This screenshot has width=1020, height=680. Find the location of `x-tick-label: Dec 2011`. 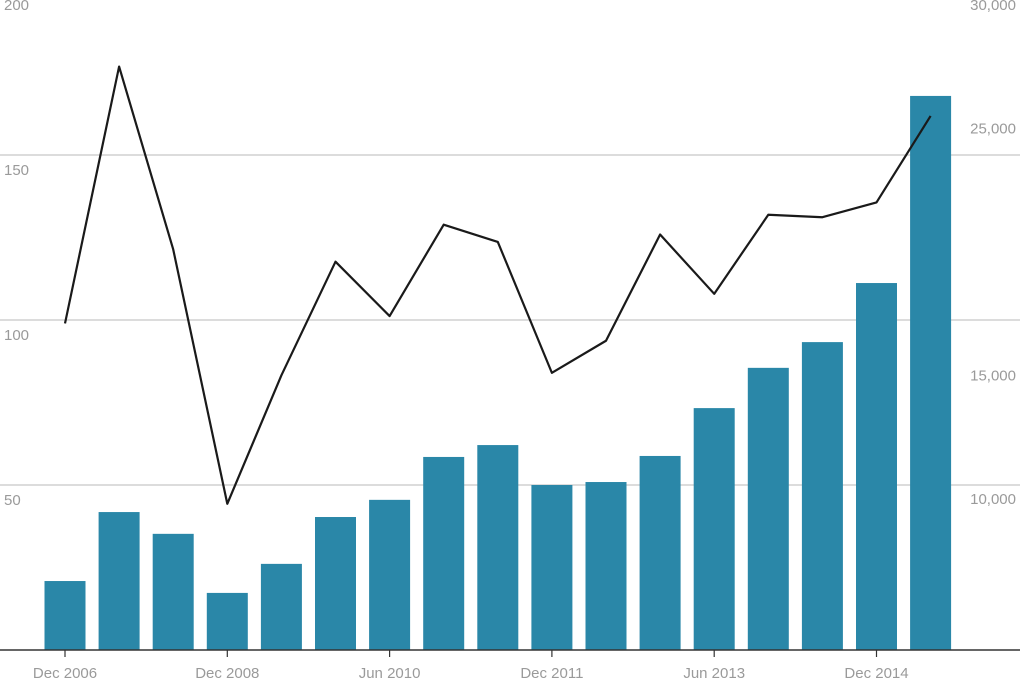

x-tick-label: Dec 2011 is located at coordinates (551, 672).